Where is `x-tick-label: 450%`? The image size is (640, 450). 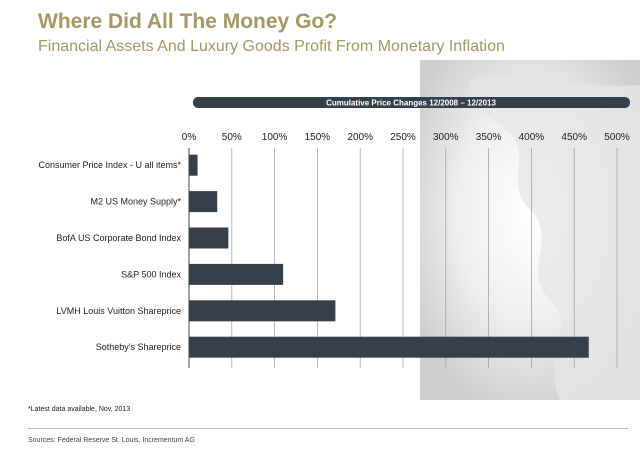
x-tick-label: 450% is located at coordinates (574, 137).